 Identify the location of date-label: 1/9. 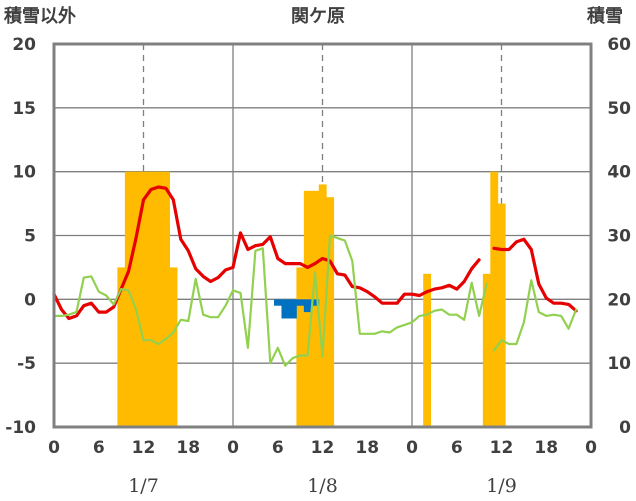
(501, 486).